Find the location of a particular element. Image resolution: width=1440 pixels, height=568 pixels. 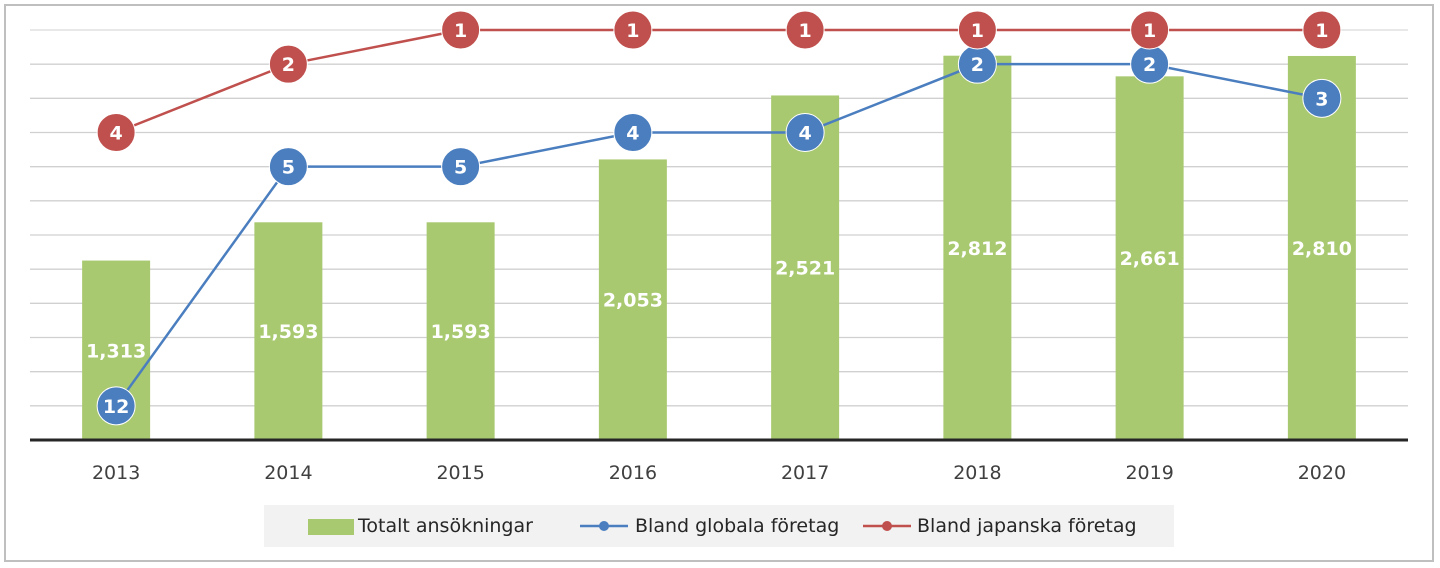

x-tick-label: 2017 is located at coordinates (805, 473).